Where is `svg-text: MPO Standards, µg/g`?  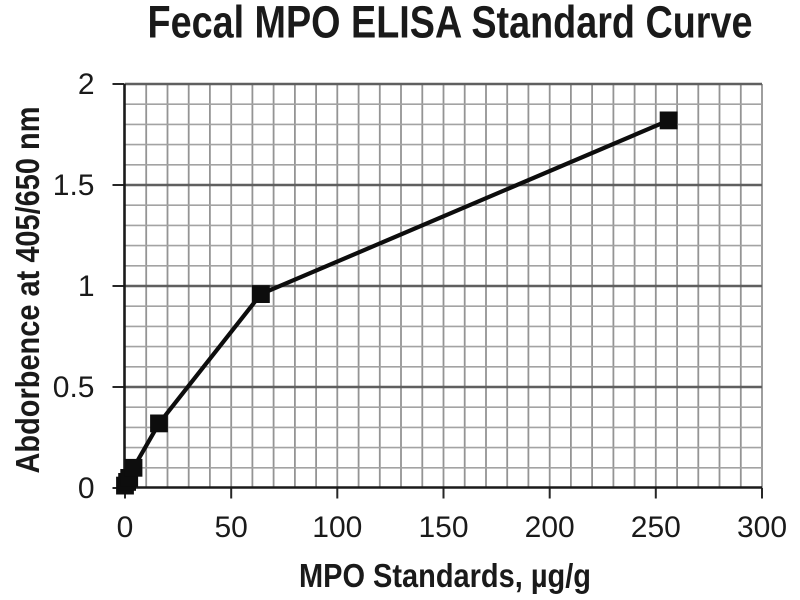 svg-text: MPO Standards, µg/g is located at coordinates (445, 575).